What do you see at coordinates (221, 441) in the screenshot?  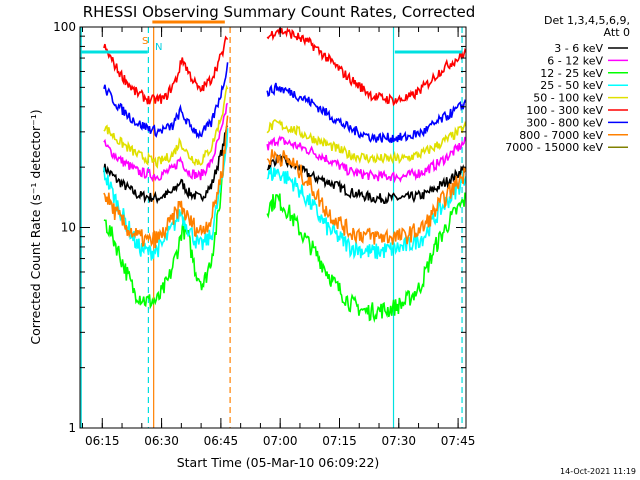 I see `x-tick-label: 06:45` at bounding box center [221, 441].